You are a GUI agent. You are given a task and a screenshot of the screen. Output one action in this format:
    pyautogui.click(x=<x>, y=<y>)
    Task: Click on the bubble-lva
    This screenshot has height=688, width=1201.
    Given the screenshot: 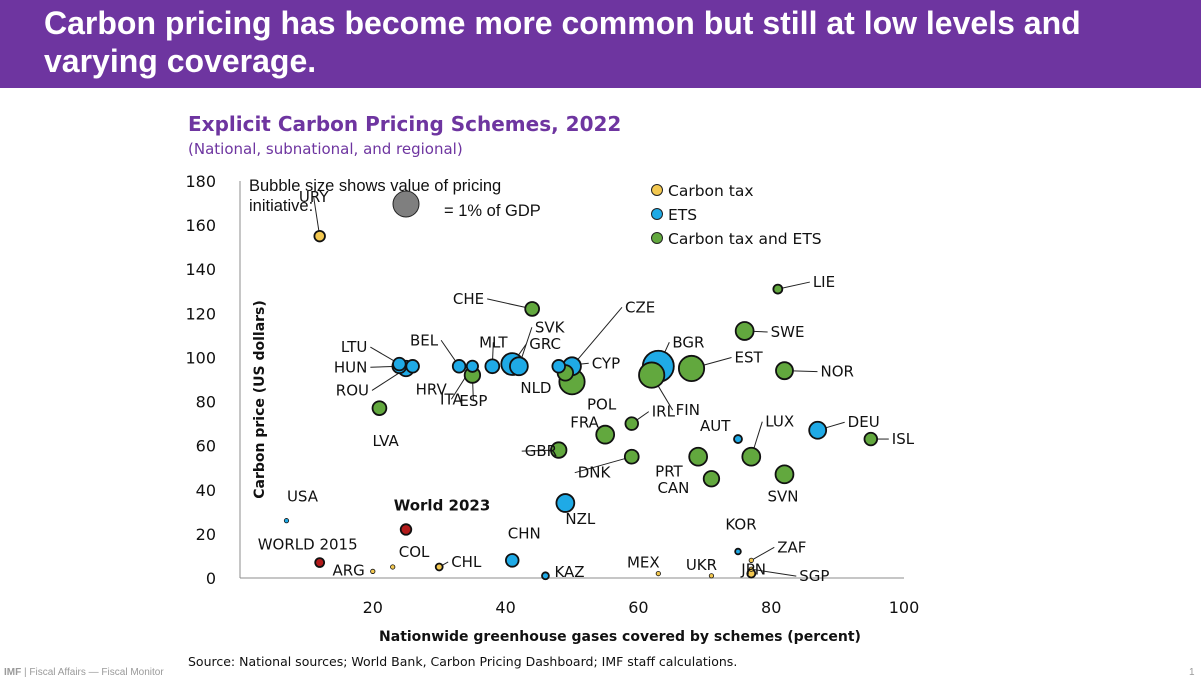 What is the action you would take?
    pyautogui.click(x=379, y=408)
    